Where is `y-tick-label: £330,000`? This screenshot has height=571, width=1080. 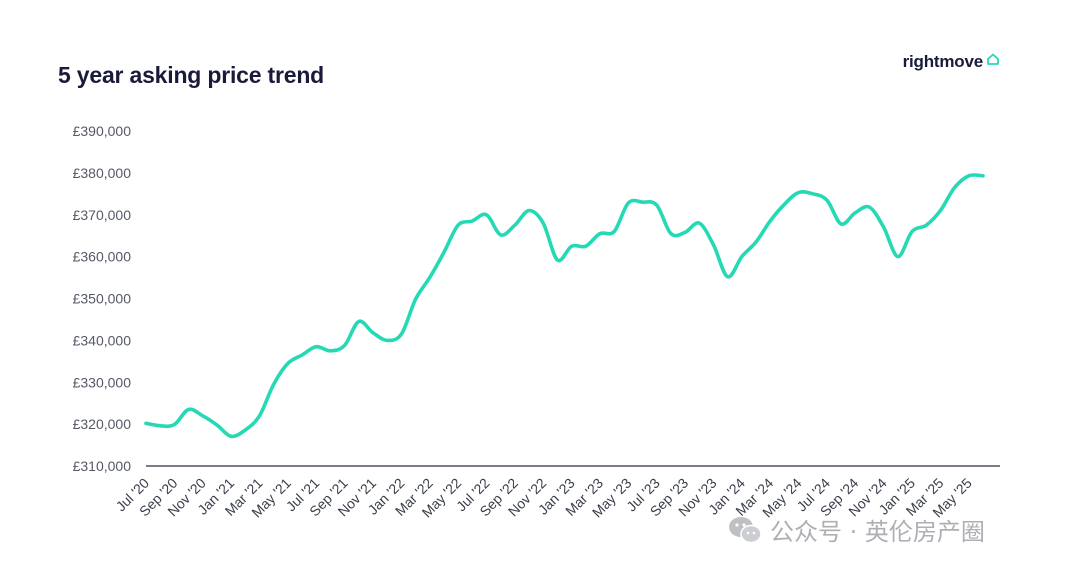
y-tick-label: £330,000 is located at coordinates (102, 382).